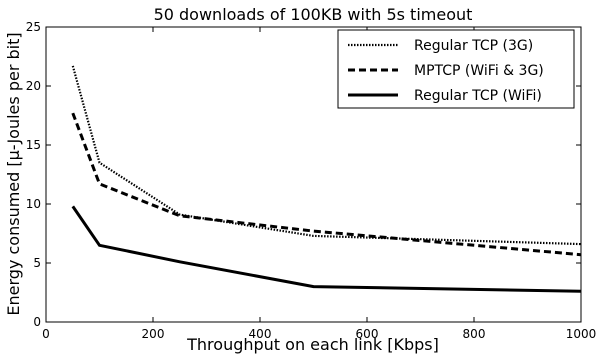  What do you see at coordinates (46, 334) in the screenshot?
I see `x-tick-label: 0` at bounding box center [46, 334].